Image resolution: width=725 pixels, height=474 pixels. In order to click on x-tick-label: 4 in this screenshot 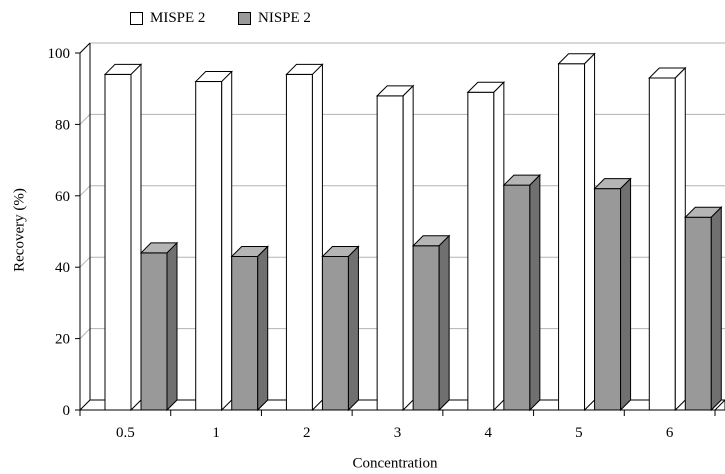, I will do `click(488, 433)`.